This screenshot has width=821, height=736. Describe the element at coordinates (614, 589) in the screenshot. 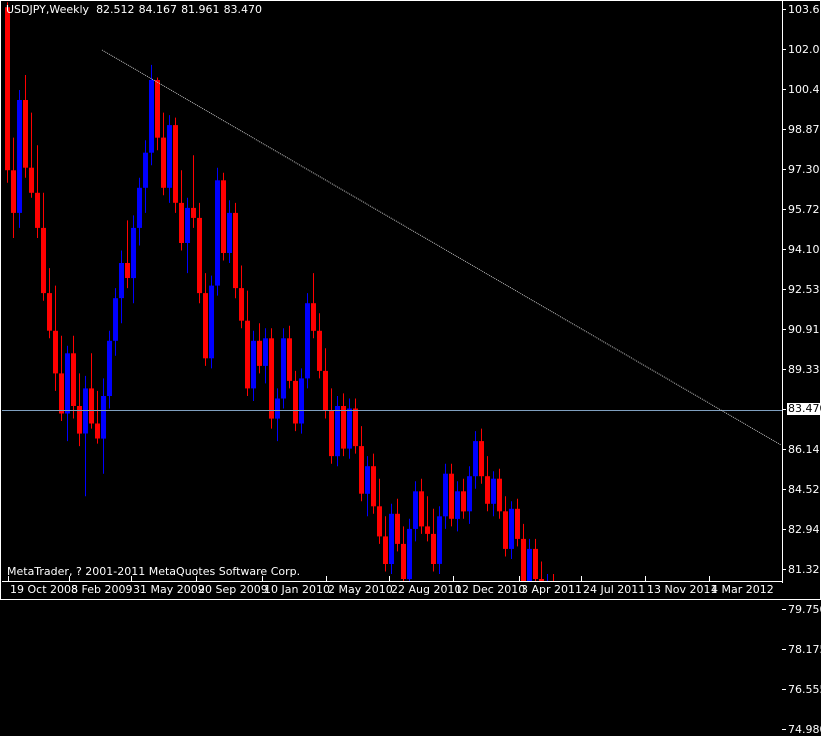

I see `date-tick-label: 24 Jul 2011` at that location.